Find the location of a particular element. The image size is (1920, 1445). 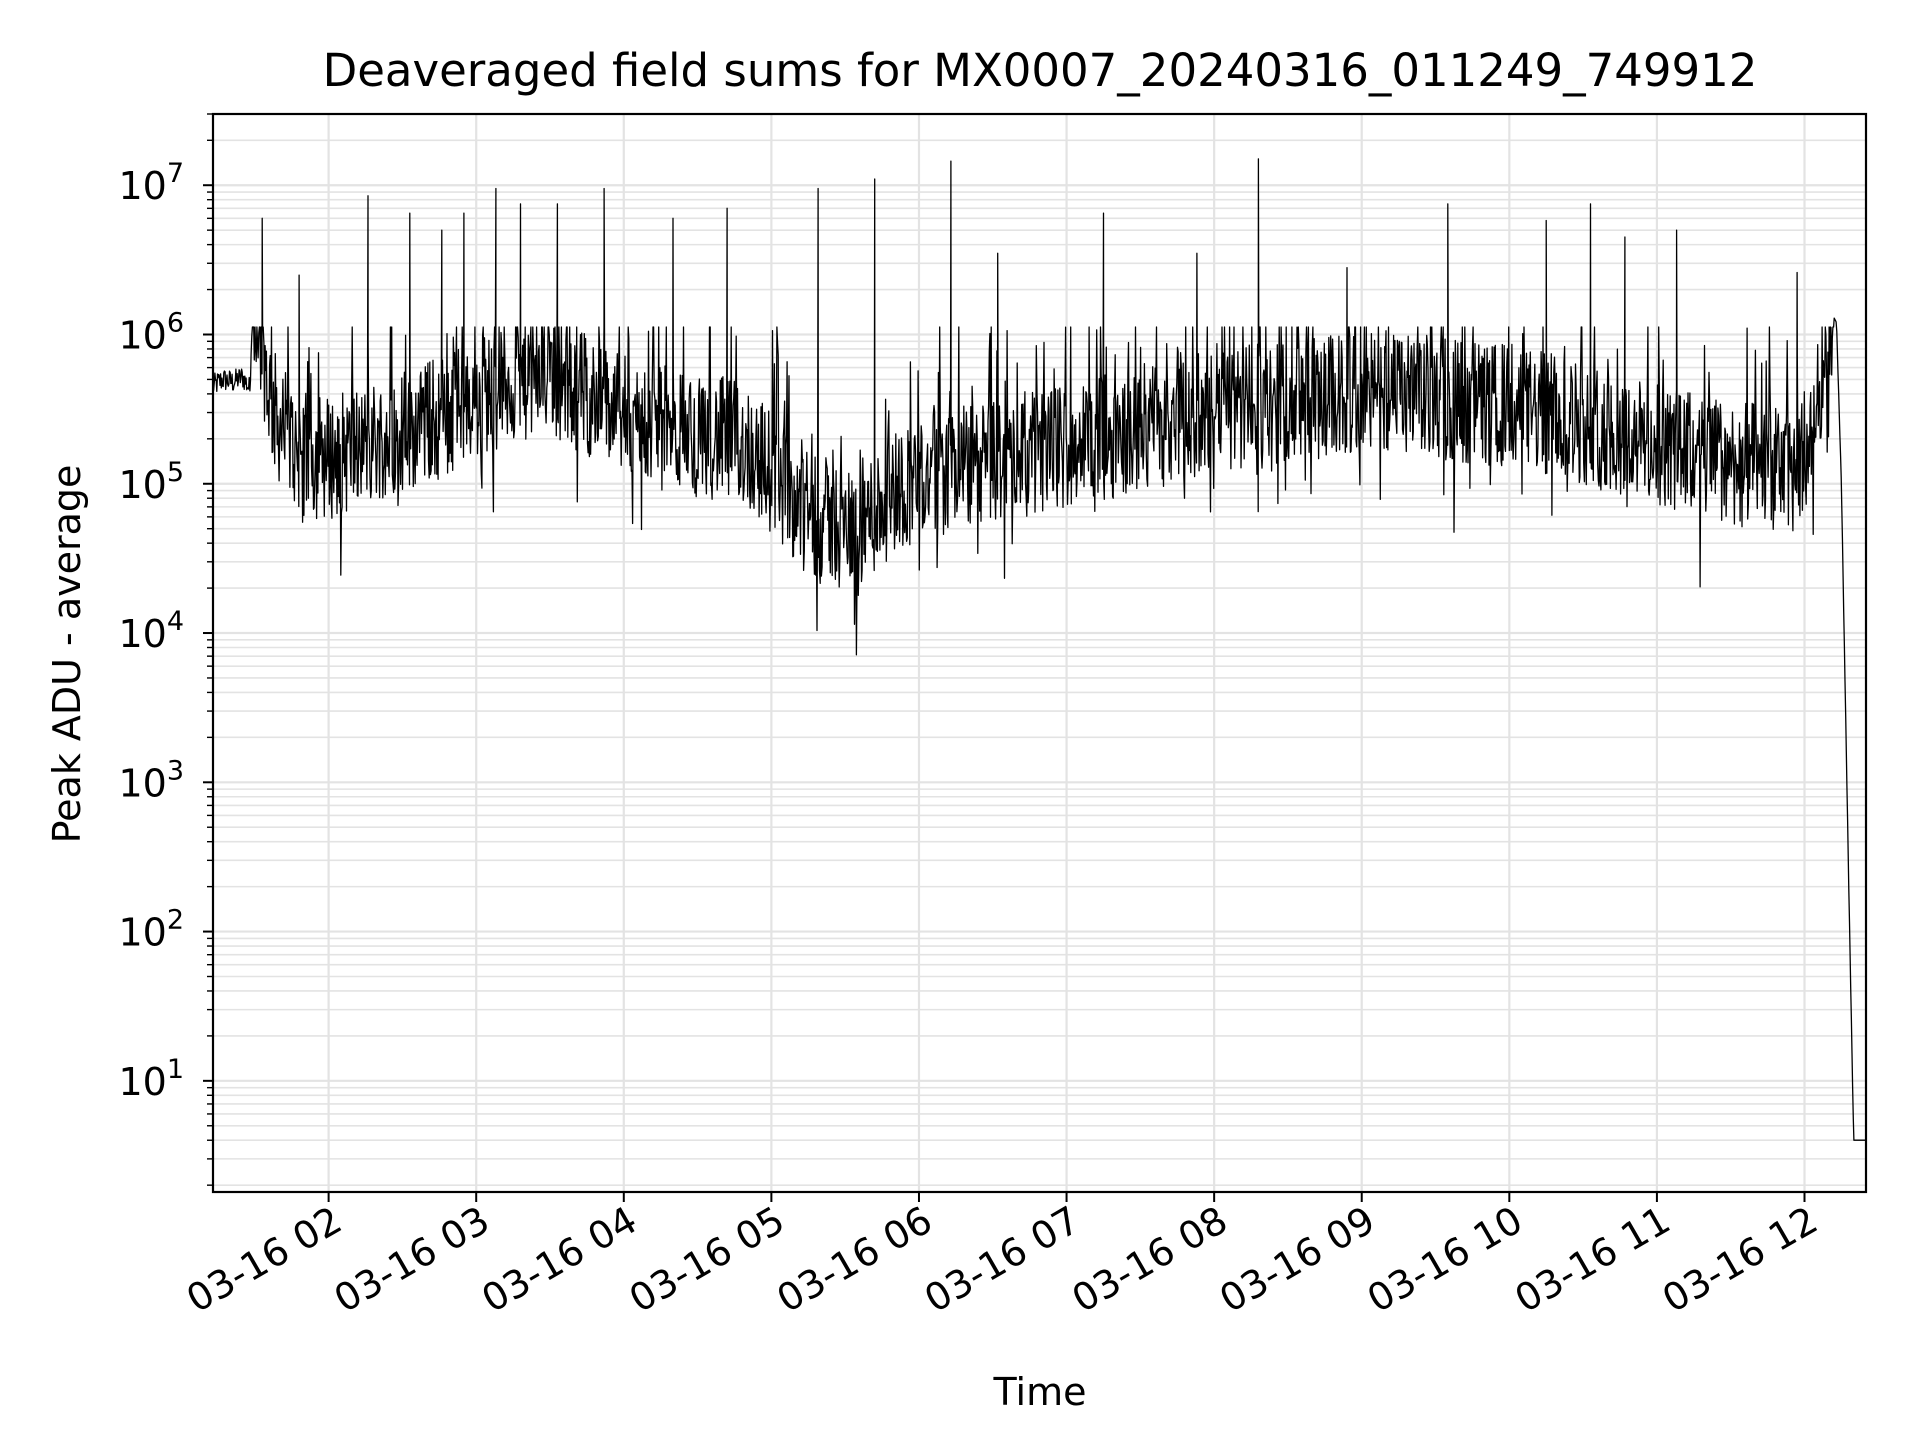

y-tick-label-exponent: 6 is located at coordinates (175, 322).